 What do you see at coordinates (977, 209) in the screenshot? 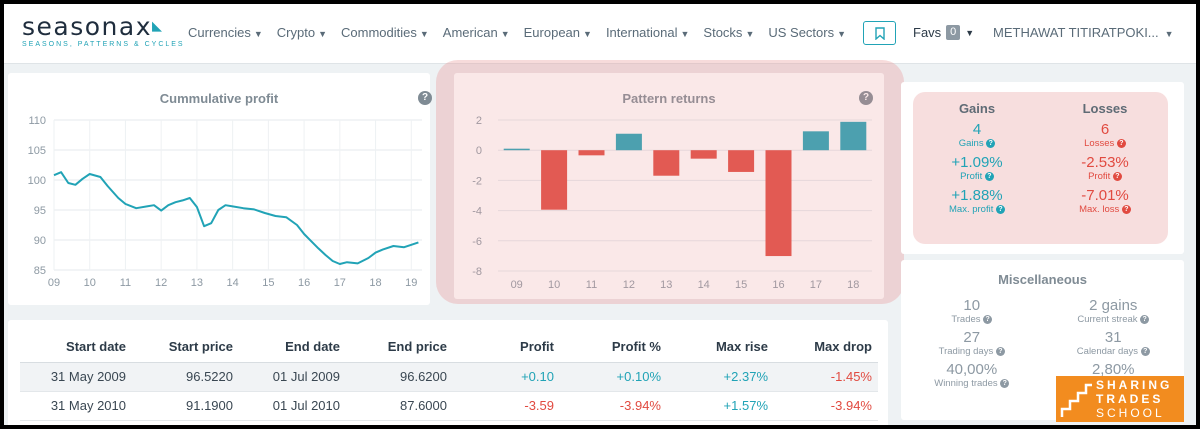
I see `gains-max-profit-label: Max. profit ?` at bounding box center [977, 209].